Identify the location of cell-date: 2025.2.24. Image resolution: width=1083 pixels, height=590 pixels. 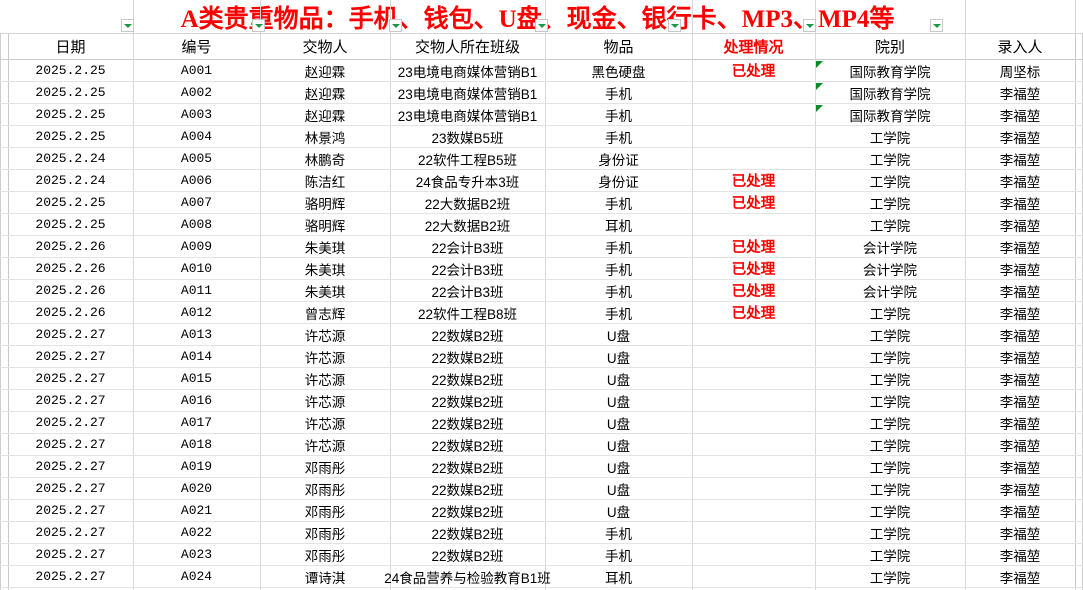
(70, 180).